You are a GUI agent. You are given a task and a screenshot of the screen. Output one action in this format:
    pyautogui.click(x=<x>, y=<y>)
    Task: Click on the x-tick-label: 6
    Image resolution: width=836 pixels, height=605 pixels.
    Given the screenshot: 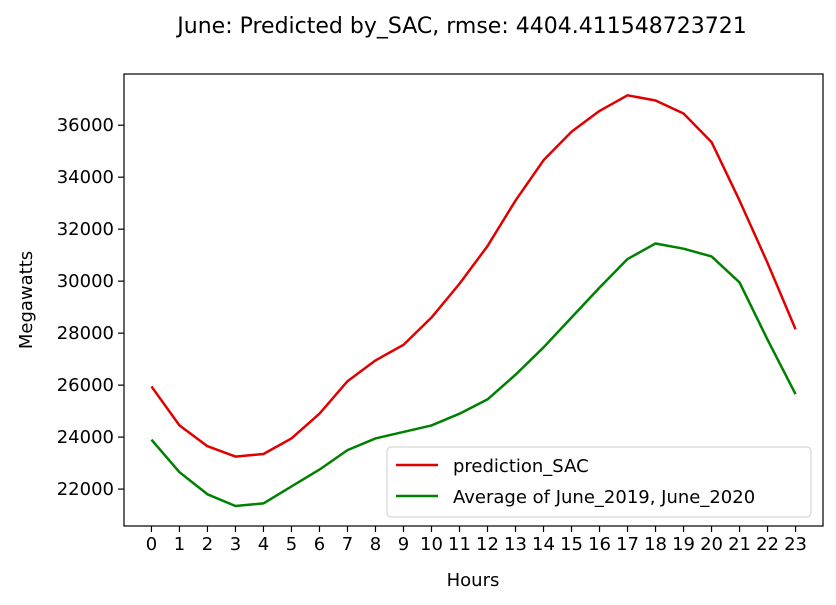 What is the action you would take?
    pyautogui.click(x=319, y=544)
    